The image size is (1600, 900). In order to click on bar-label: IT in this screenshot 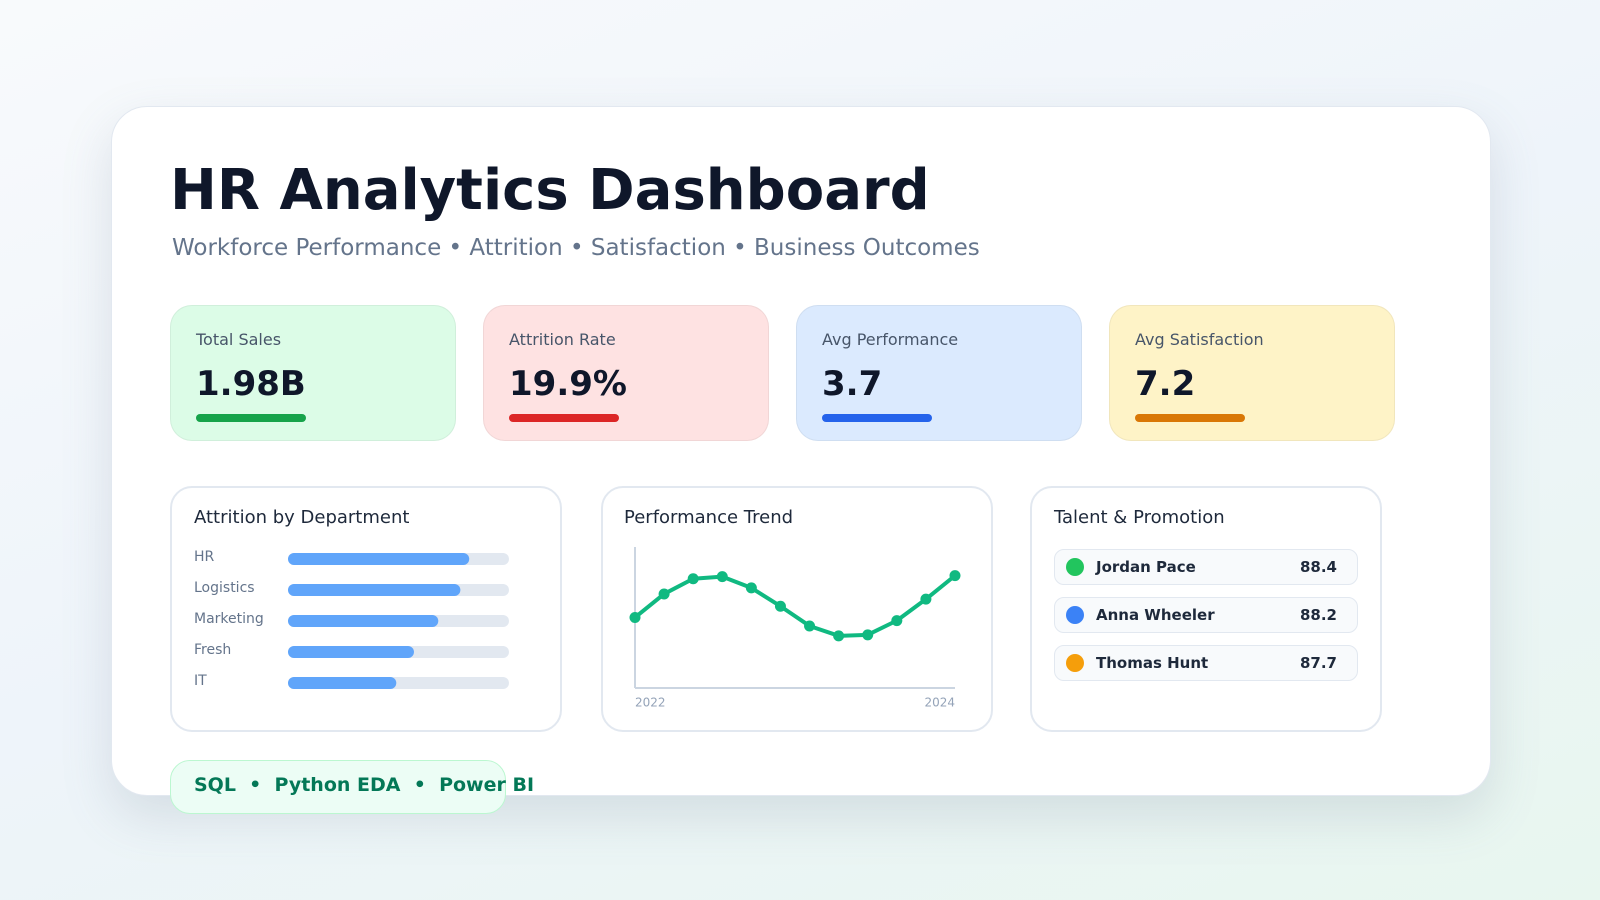, I will do `click(200, 681)`.